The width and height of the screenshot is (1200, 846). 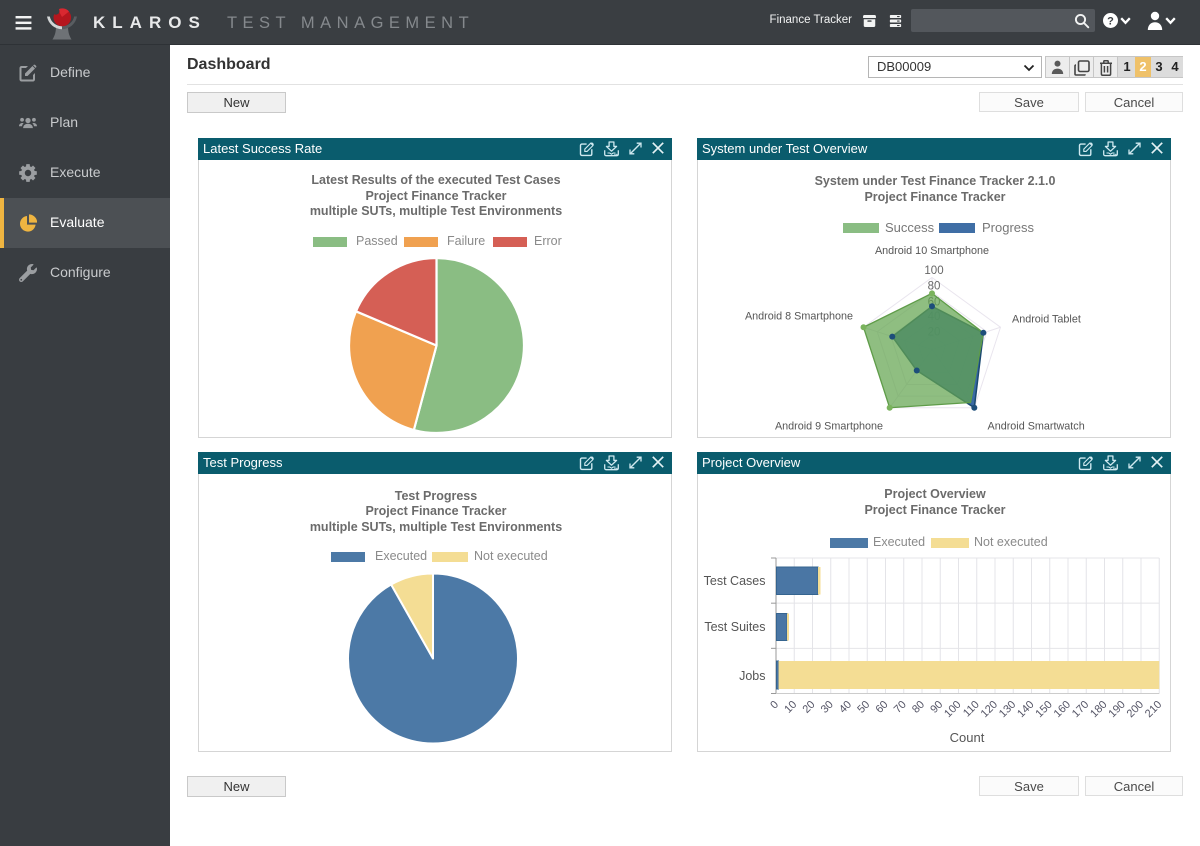 I want to click on svg-text: 70, so click(x=900, y=707).